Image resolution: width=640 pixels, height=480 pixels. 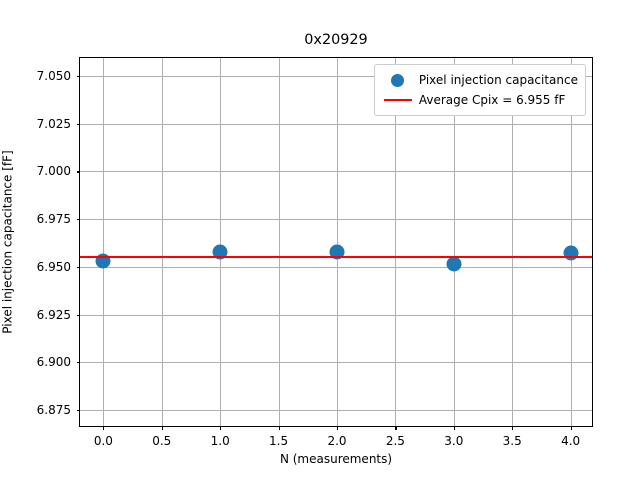 I want to click on x-axis-tick-label: 1.5, so click(x=279, y=441).